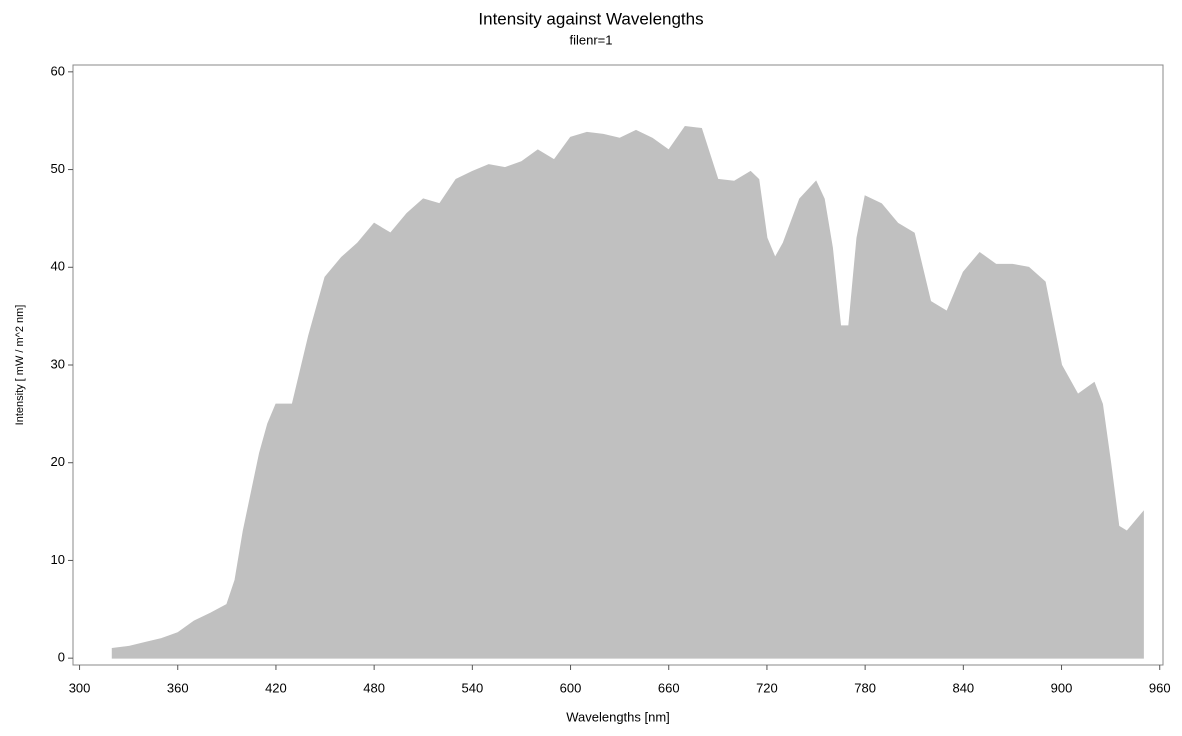  I want to click on x-axis-label: Wavelengths [nm], so click(618, 716).